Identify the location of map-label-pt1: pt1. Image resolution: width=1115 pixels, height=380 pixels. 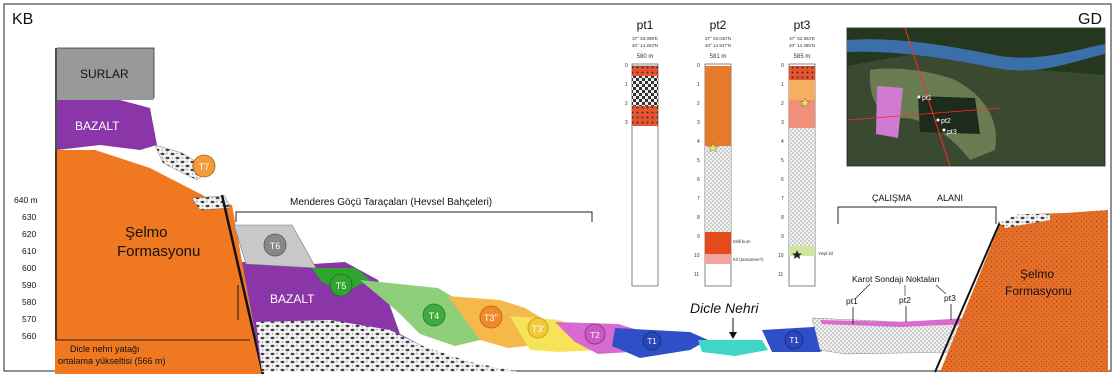
(927, 98).